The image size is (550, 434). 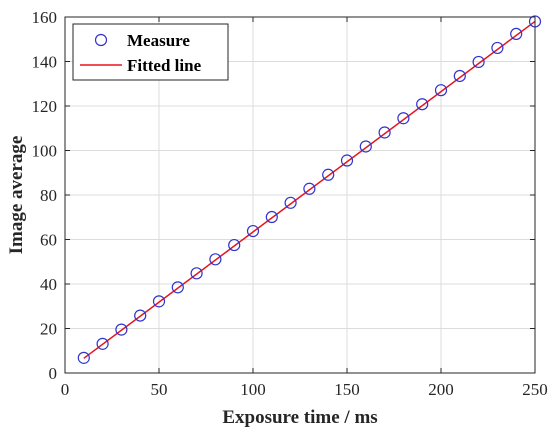 I want to click on legend: Measure Fitted line, so click(x=150, y=52).